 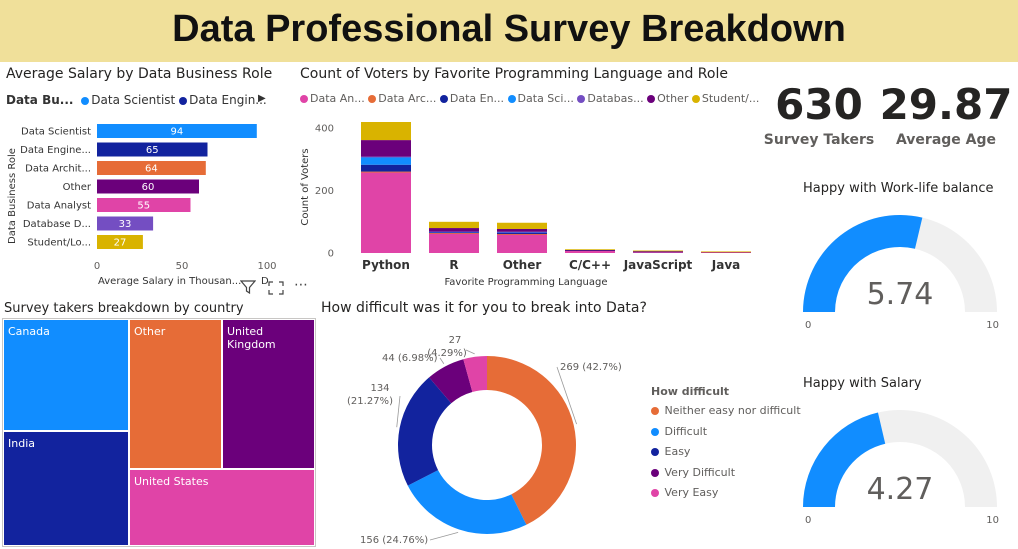 I want to click on salary-legend-item: Data Scientist, so click(x=133, y=100).